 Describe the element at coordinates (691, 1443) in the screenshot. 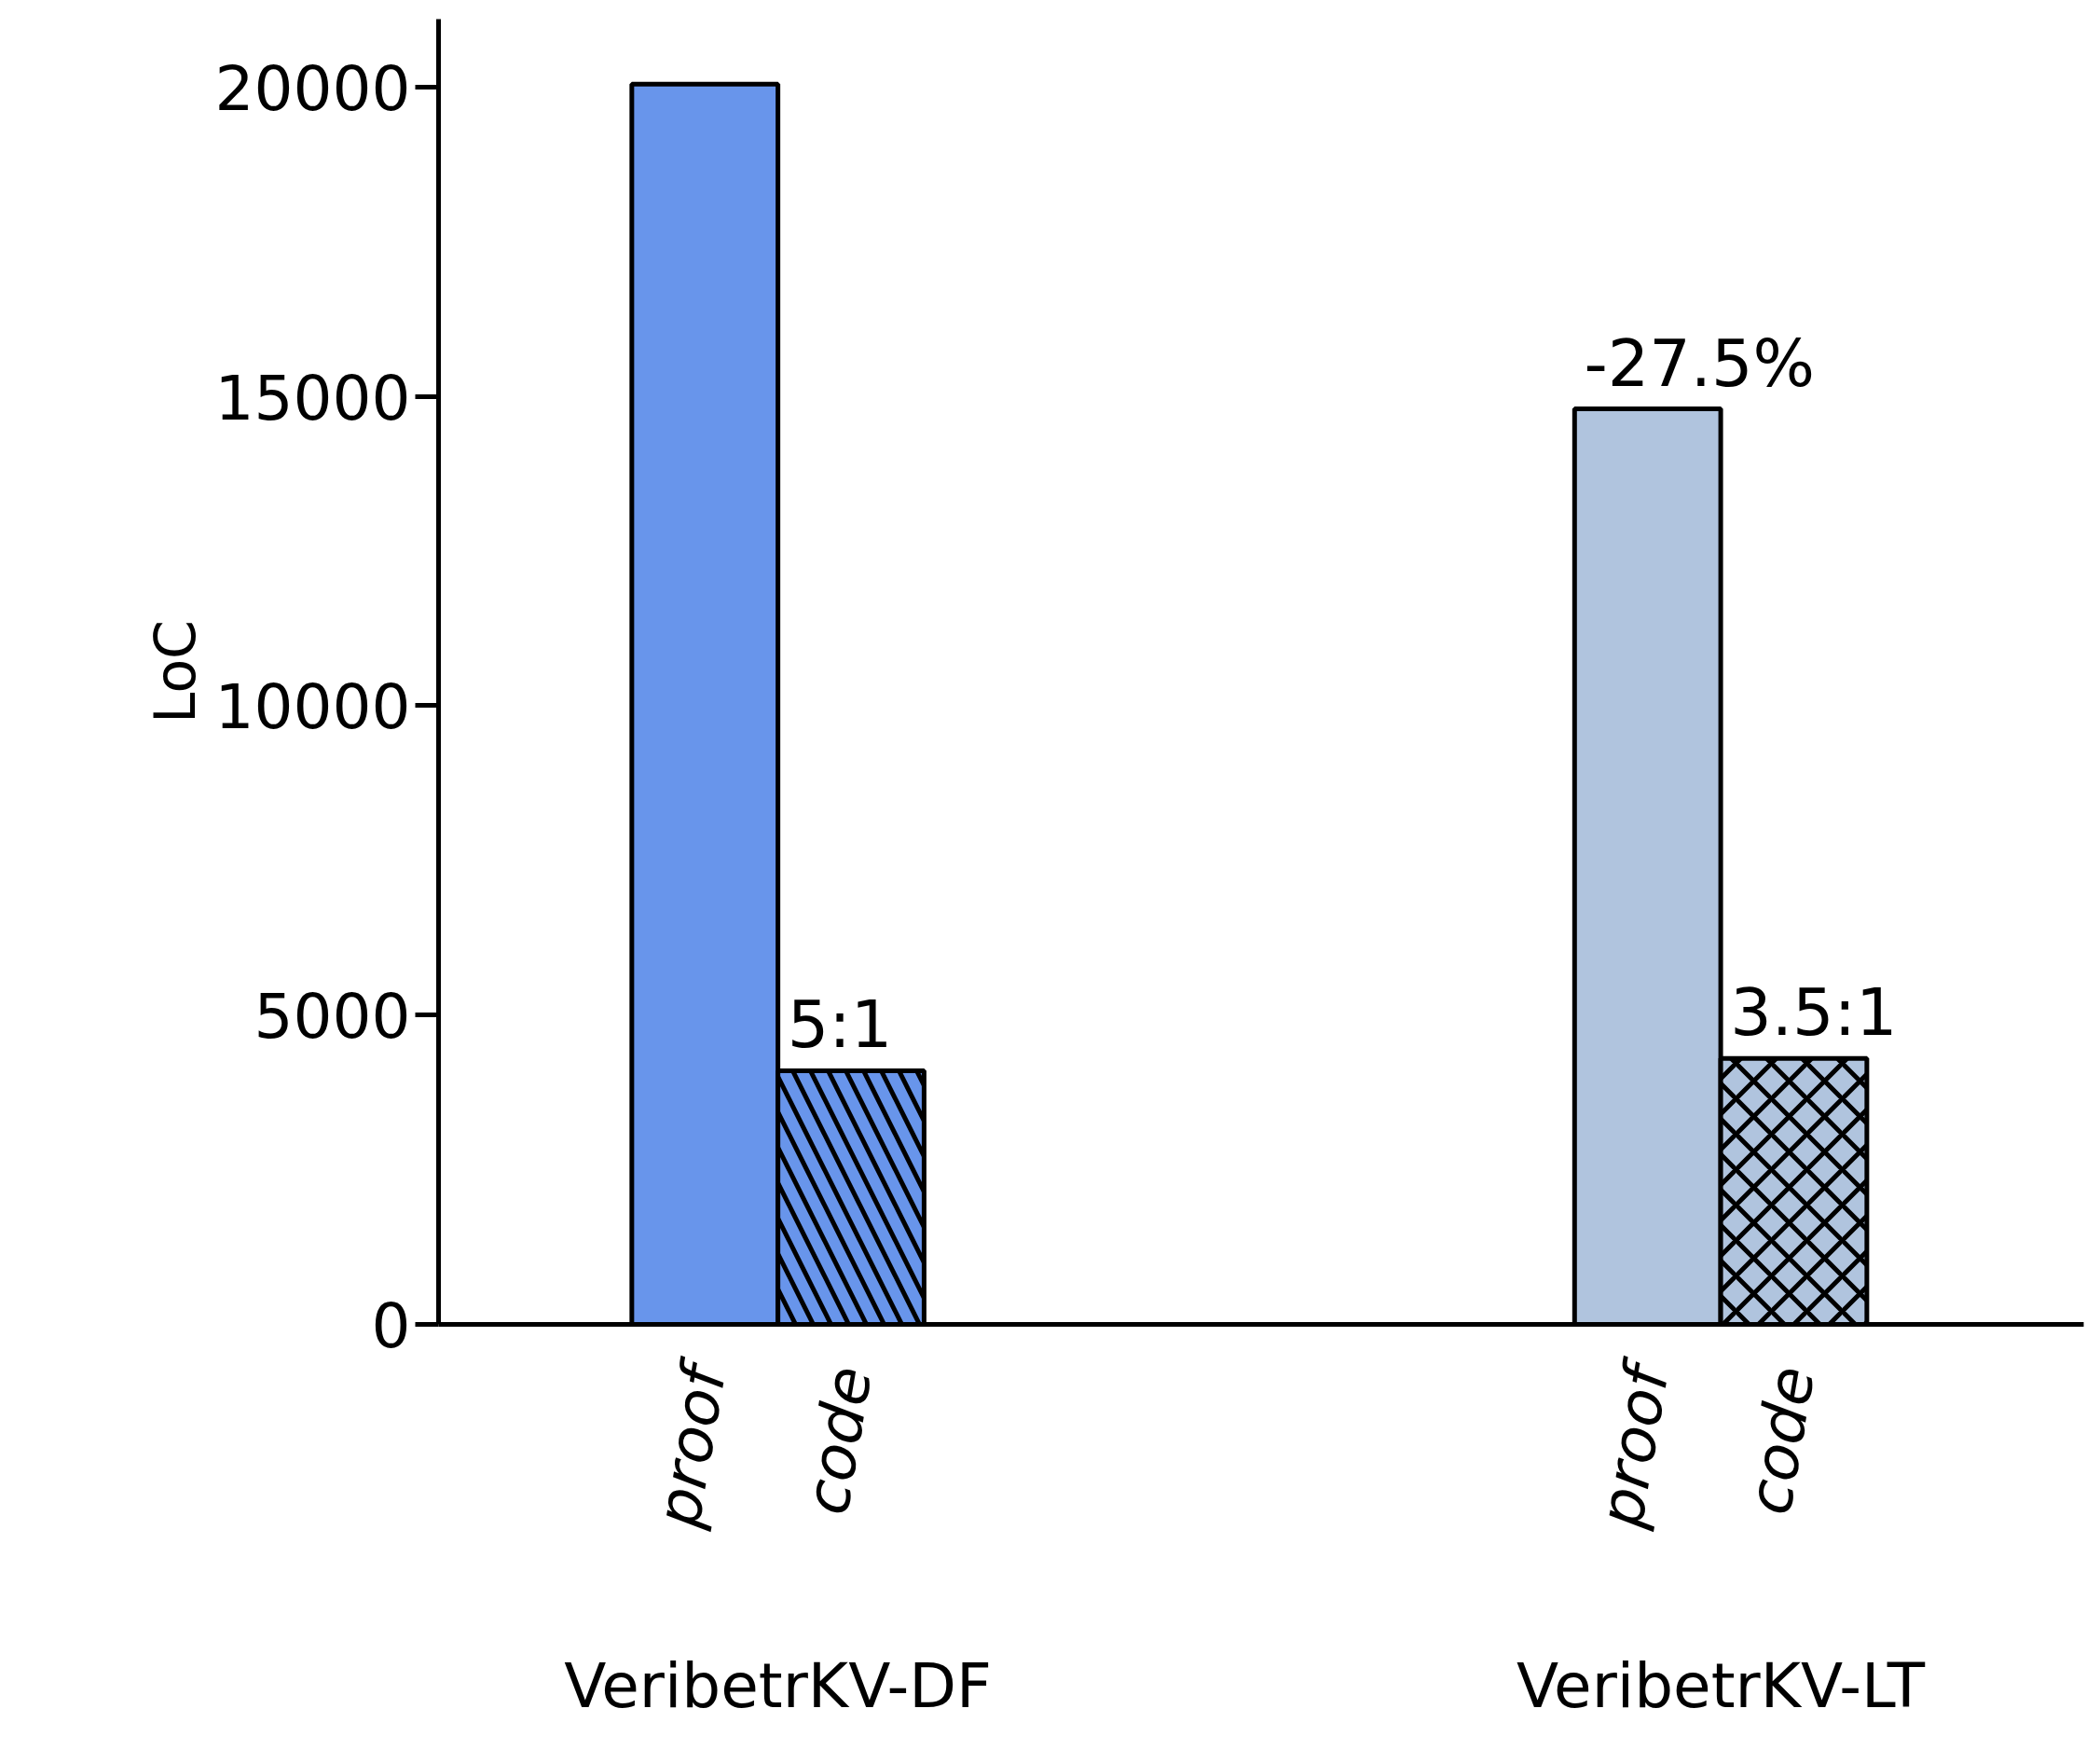

I see `text: proof` at that location.